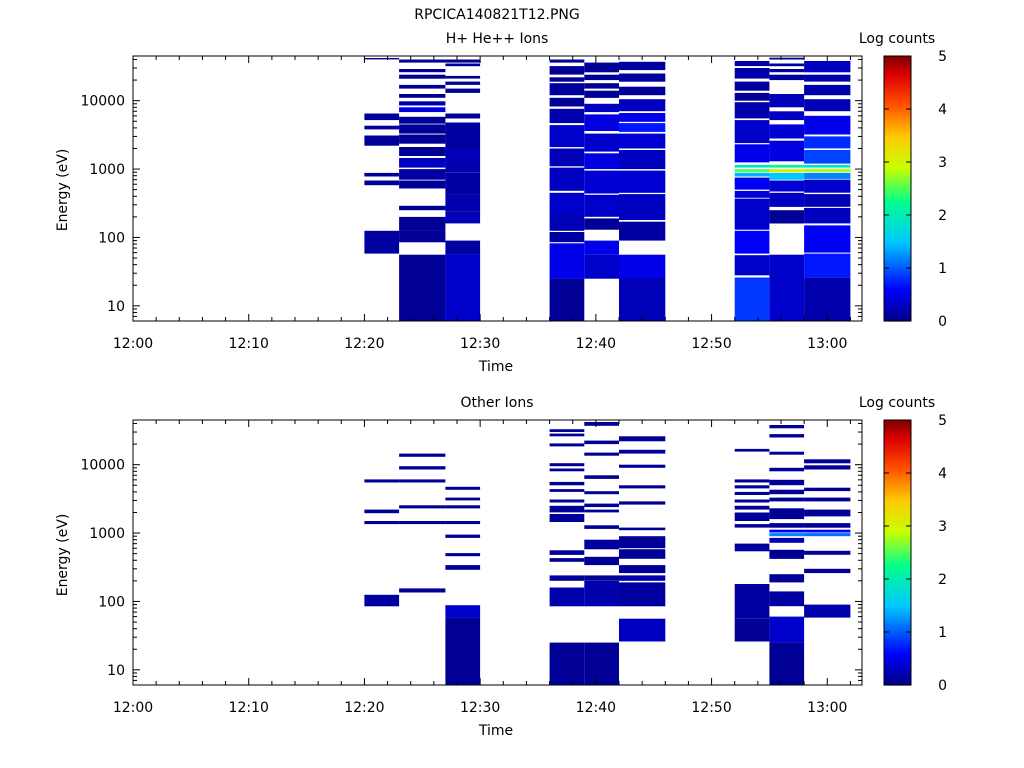 This screenshot has height=768, width=1024. Describe the element at coordinates (942, 322) in the screenshot. I see `colorbar-tick-label: 0` at that location.